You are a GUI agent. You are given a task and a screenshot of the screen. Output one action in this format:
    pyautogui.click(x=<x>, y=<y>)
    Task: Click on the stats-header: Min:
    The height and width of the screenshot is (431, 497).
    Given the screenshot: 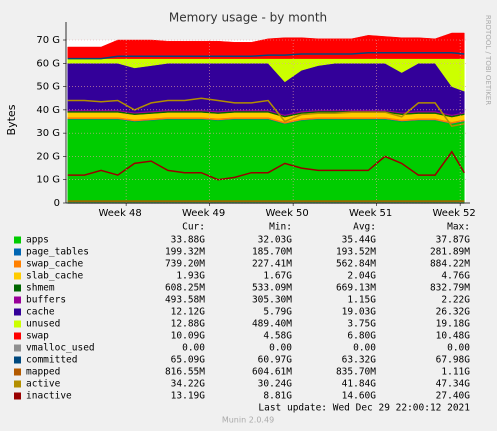 What is the action you would take?
    pyautogui.click(x=280, y=227)
    